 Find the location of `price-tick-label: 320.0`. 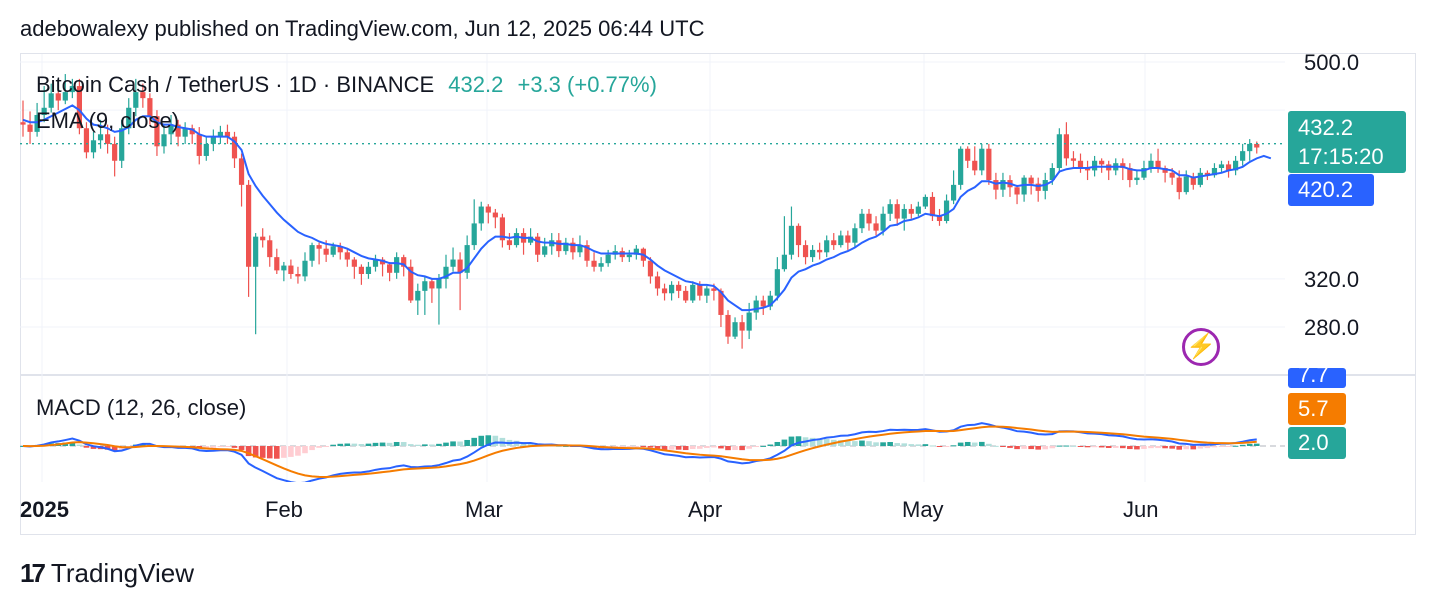

price-tick-label: 320.0 is located at coordinates (1331, 279).